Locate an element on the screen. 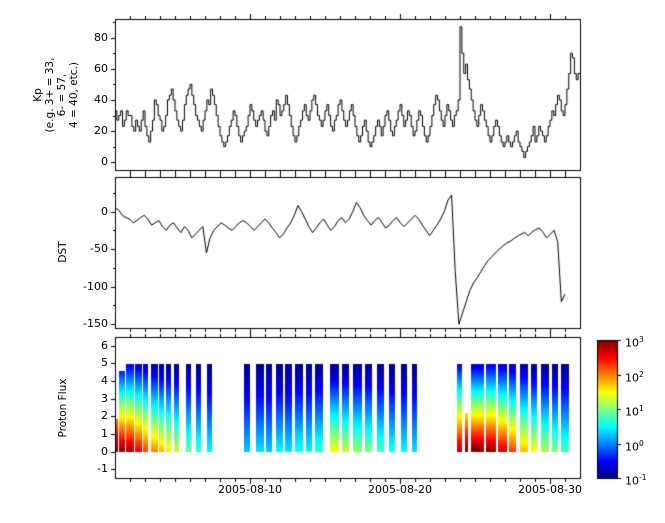 Image resolution: width=665 pixels, height=523 pixels. y-tick-label: 80 is located at coordinates (101, 37).